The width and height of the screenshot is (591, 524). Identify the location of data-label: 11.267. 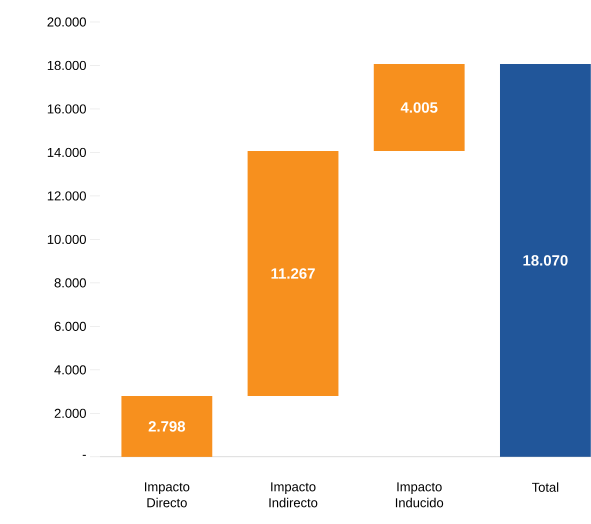
(293, 273).